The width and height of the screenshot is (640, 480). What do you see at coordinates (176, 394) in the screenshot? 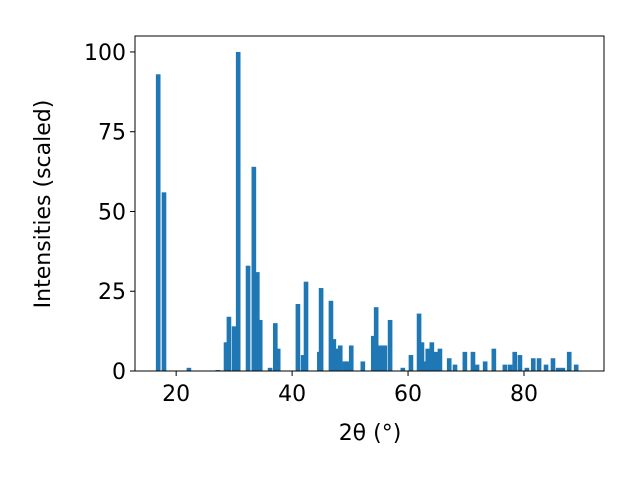
I see `x-tick-label: 20` at bounding box center [176, 394].